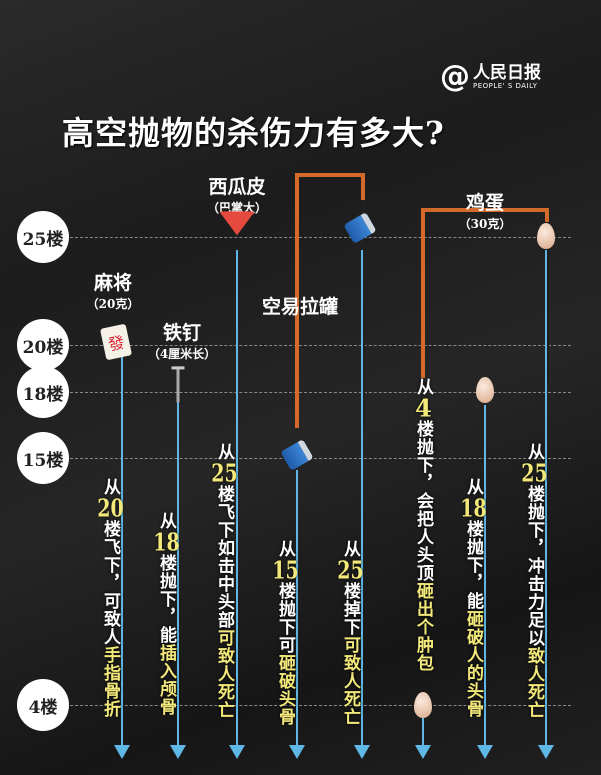  I want to click on caption-can-25: 从25楼掉下可致人死亡, so click(350, 633).